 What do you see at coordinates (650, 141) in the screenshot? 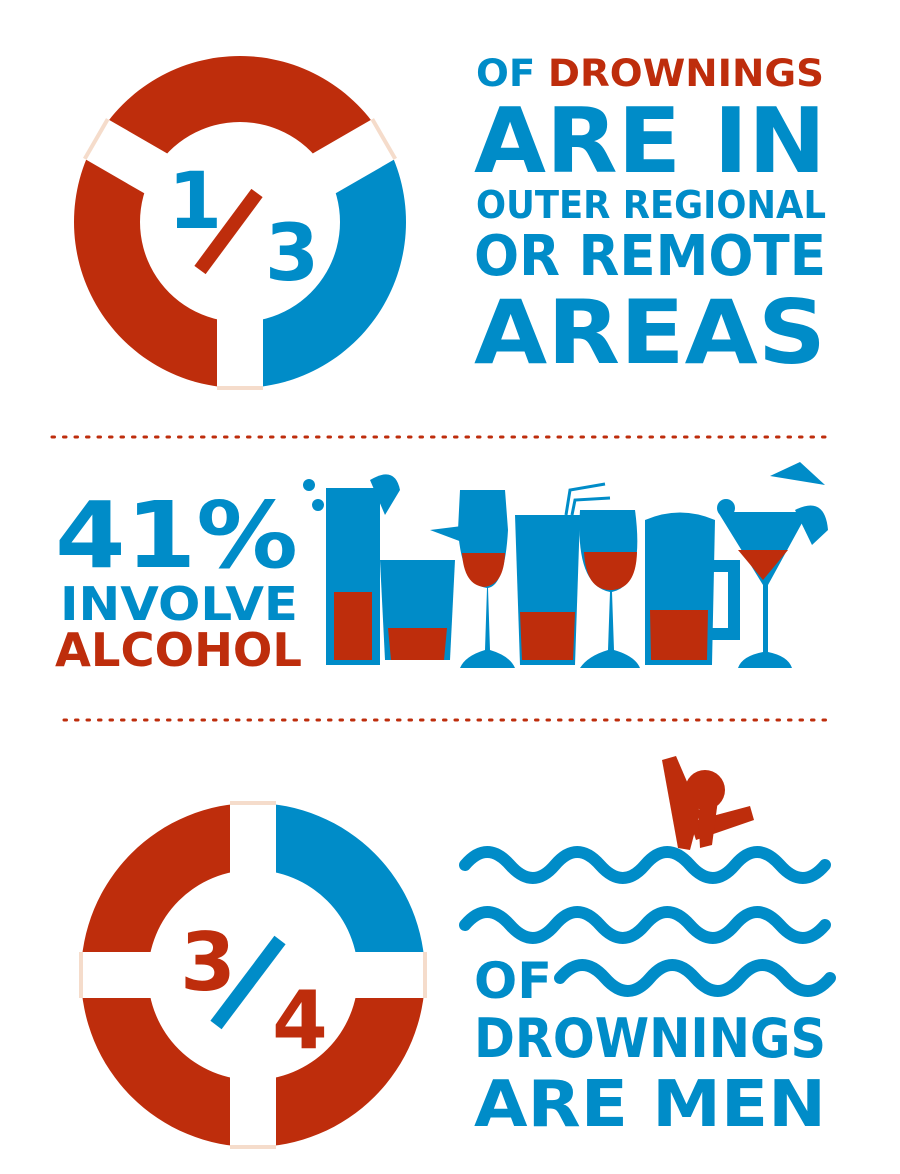
I see `headline-line2: ARE IN` at bounding box center [650, 141].